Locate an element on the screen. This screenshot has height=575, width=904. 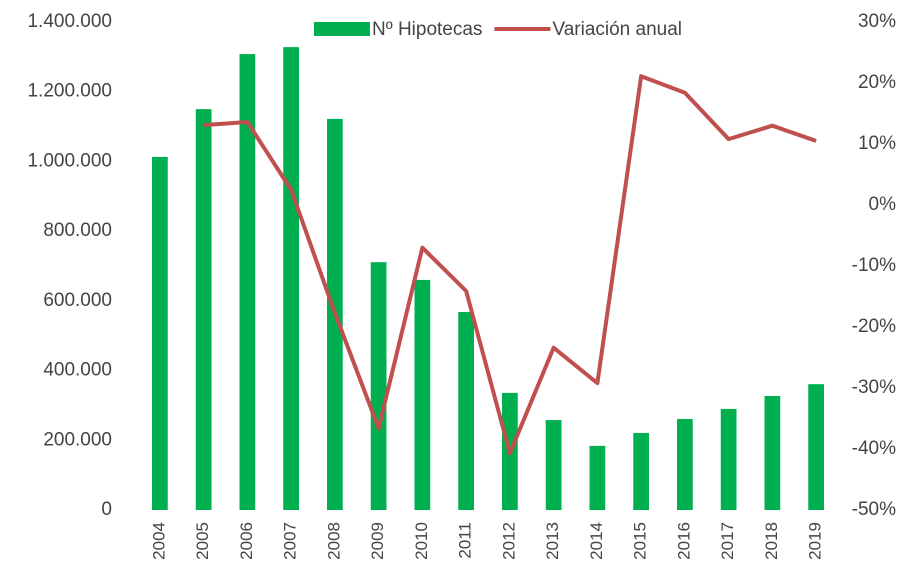
x-tick-label: 2008 is located at coordinates (333, 541).